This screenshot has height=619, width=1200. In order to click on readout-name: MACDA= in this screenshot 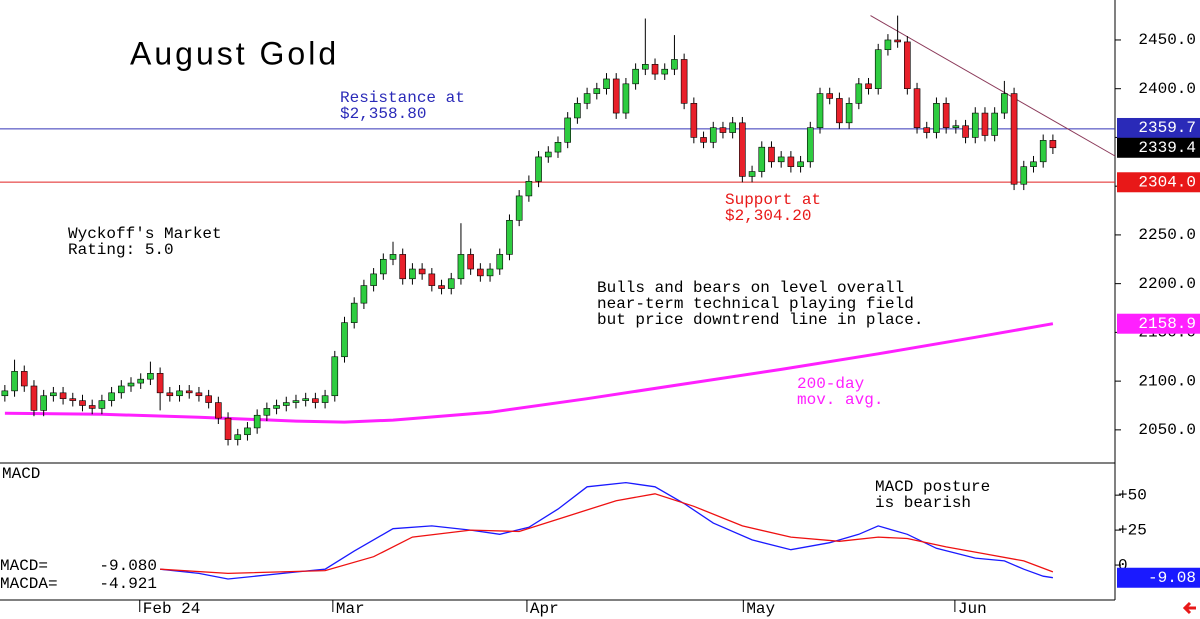, I will do `click(29, 584)`.